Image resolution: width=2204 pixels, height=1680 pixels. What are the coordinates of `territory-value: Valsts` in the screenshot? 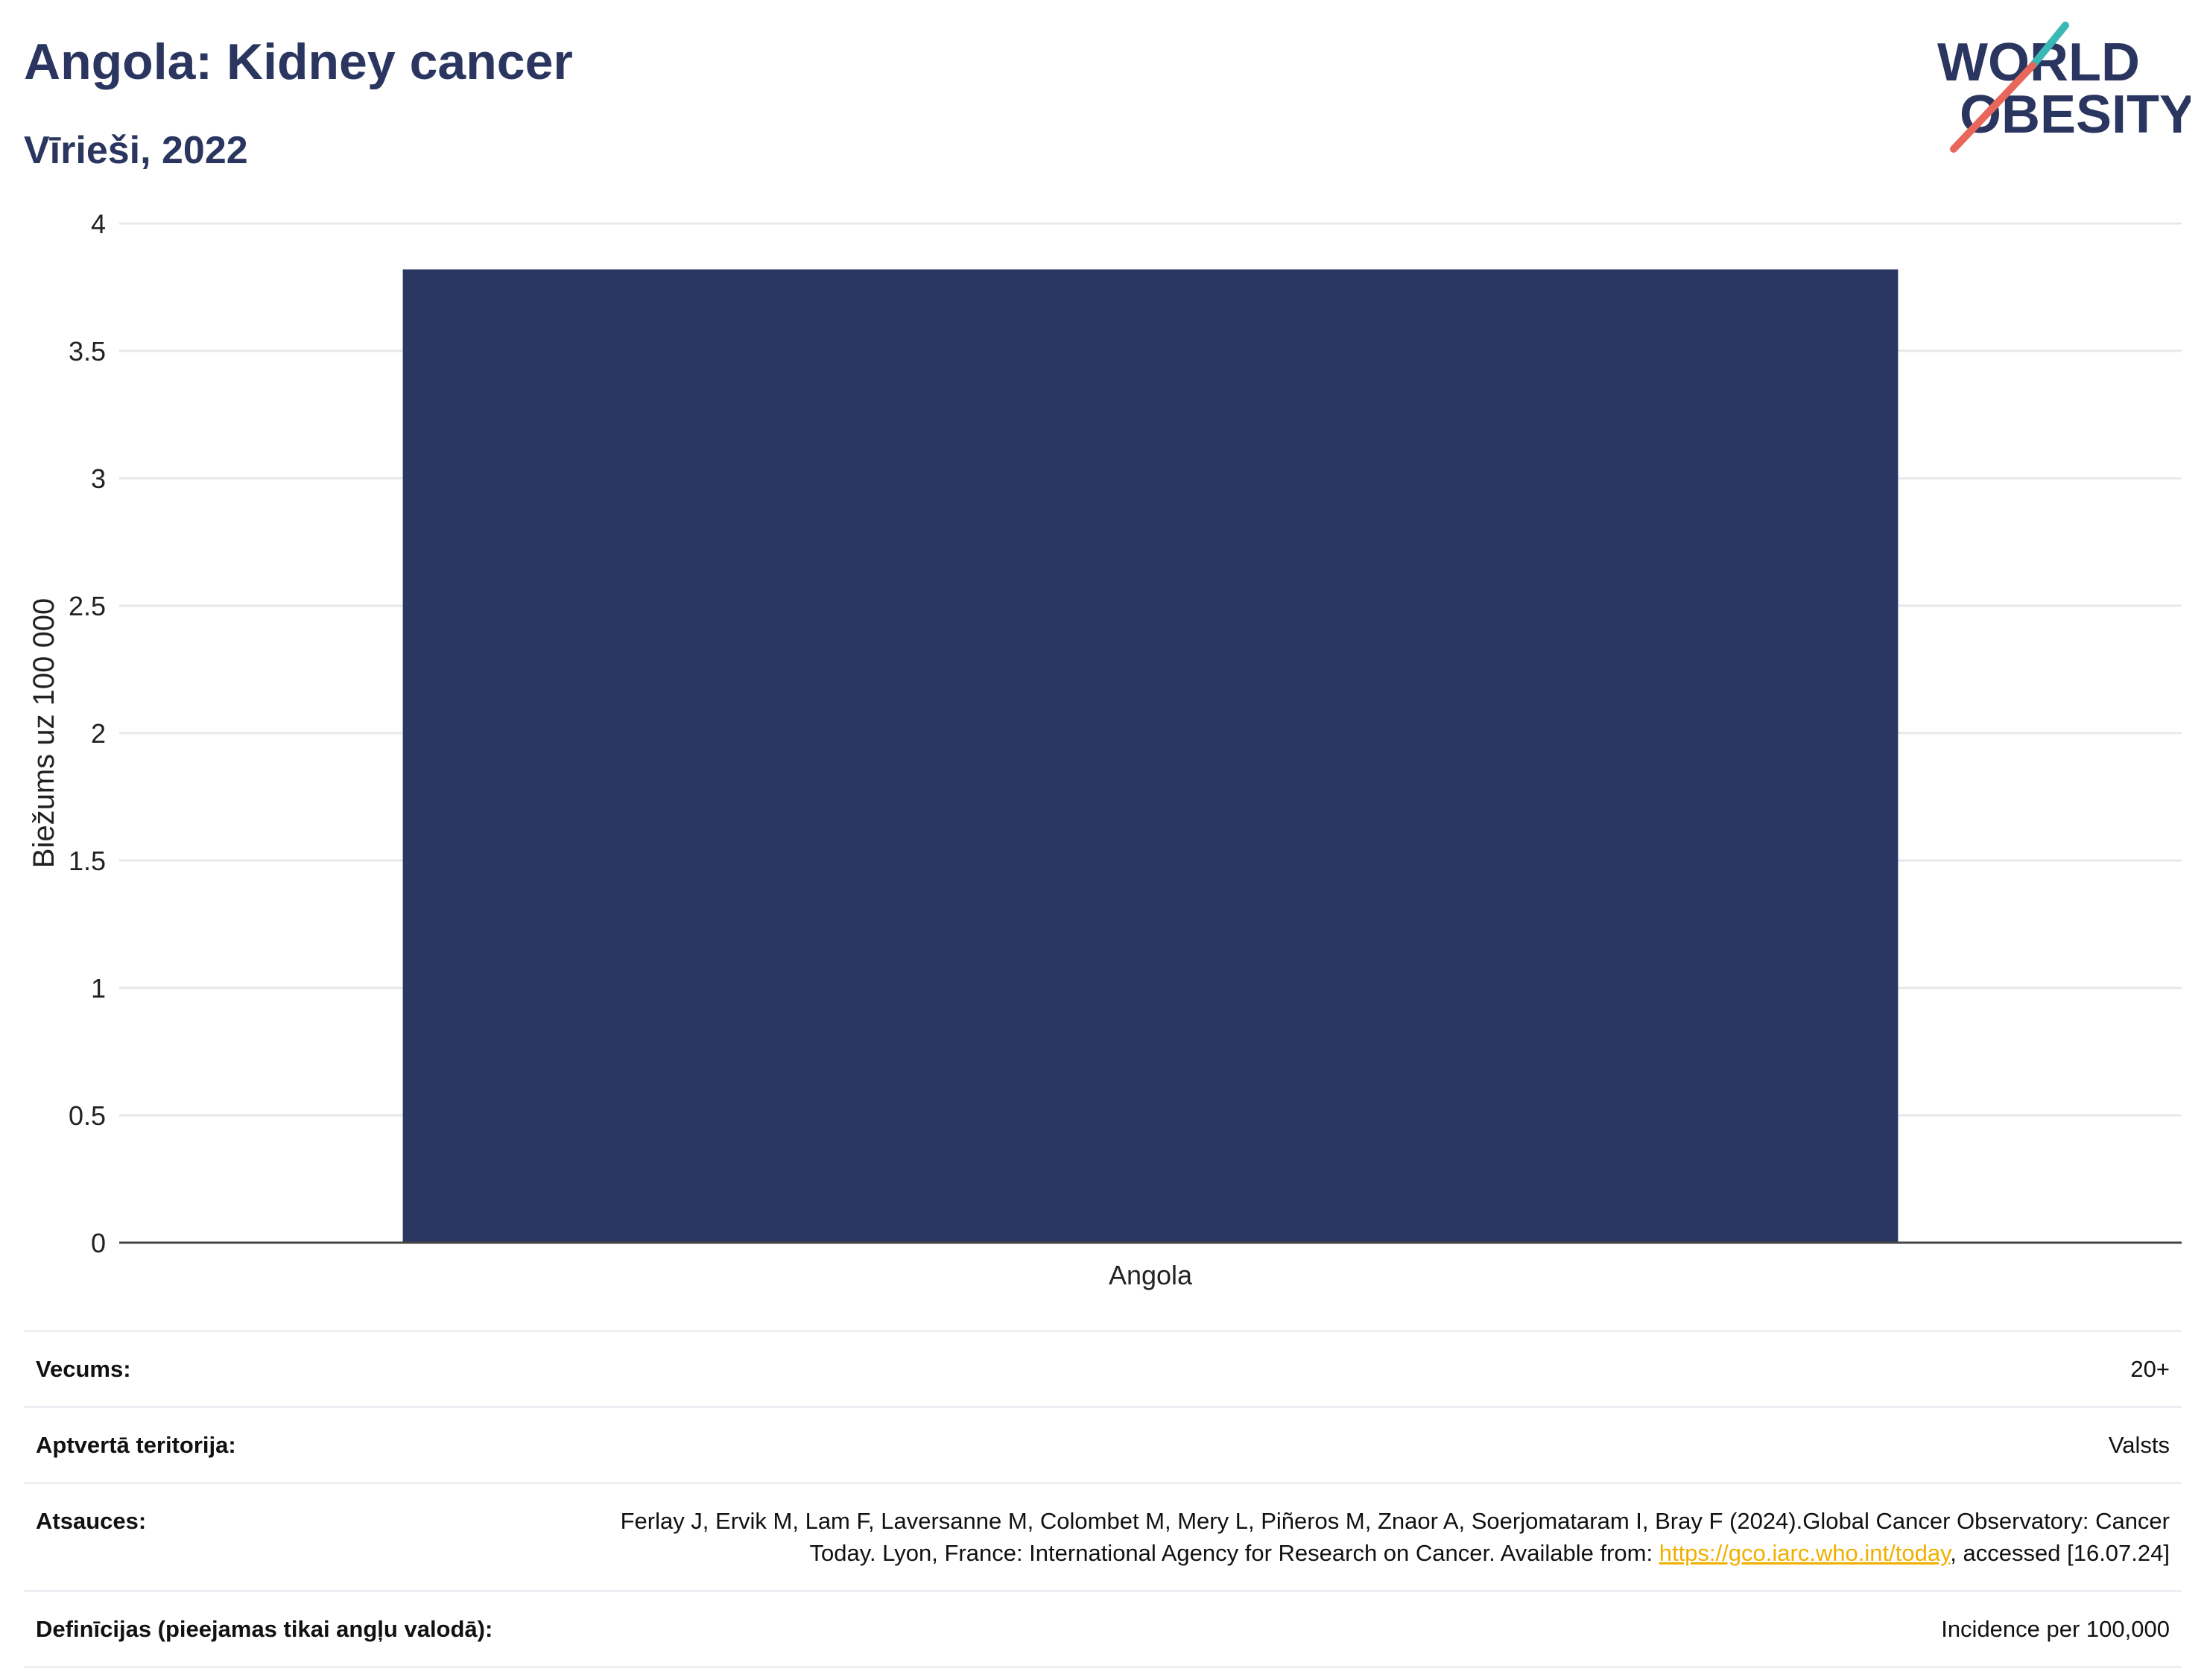 It's located at (2139, 1445).